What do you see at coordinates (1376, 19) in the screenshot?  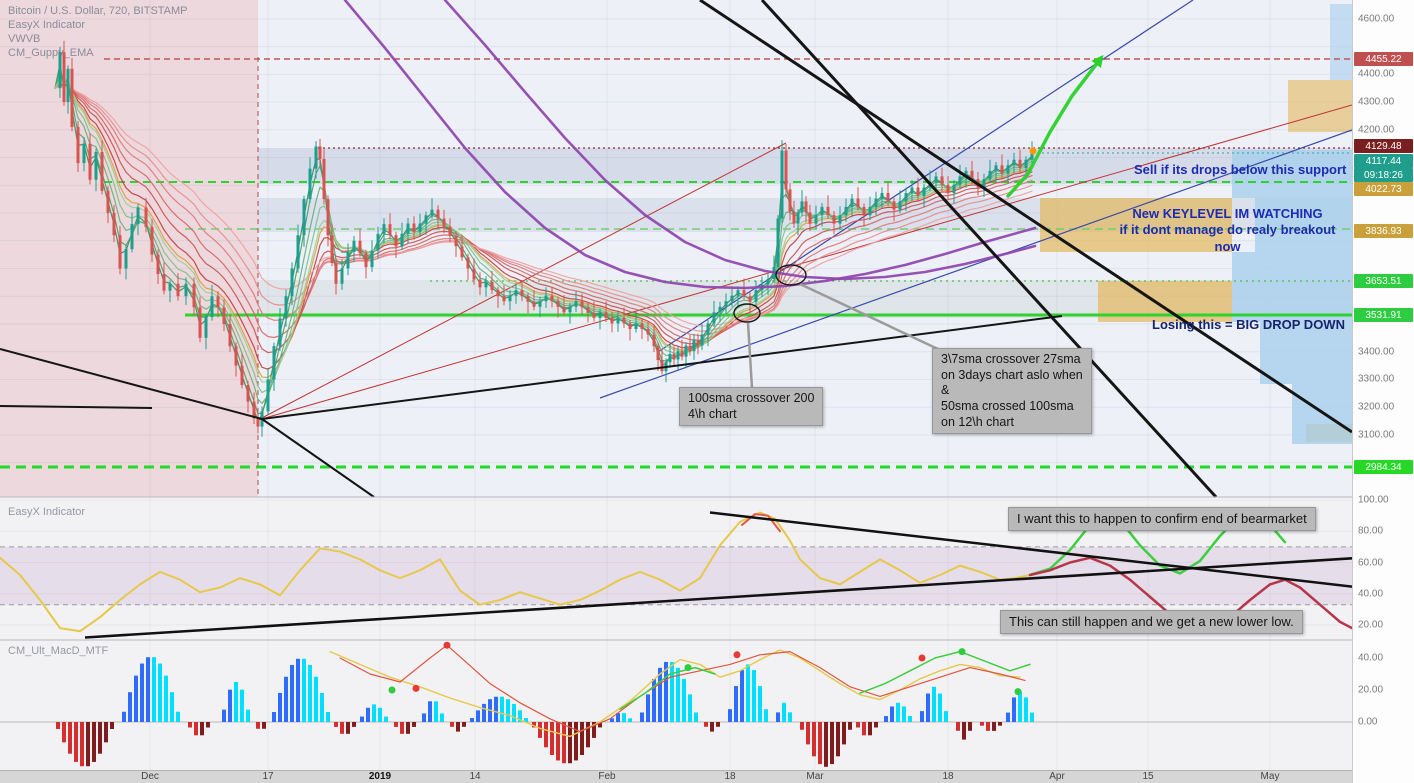 I see `price-tick: 4600.00` at bounding box center [1376, 19].